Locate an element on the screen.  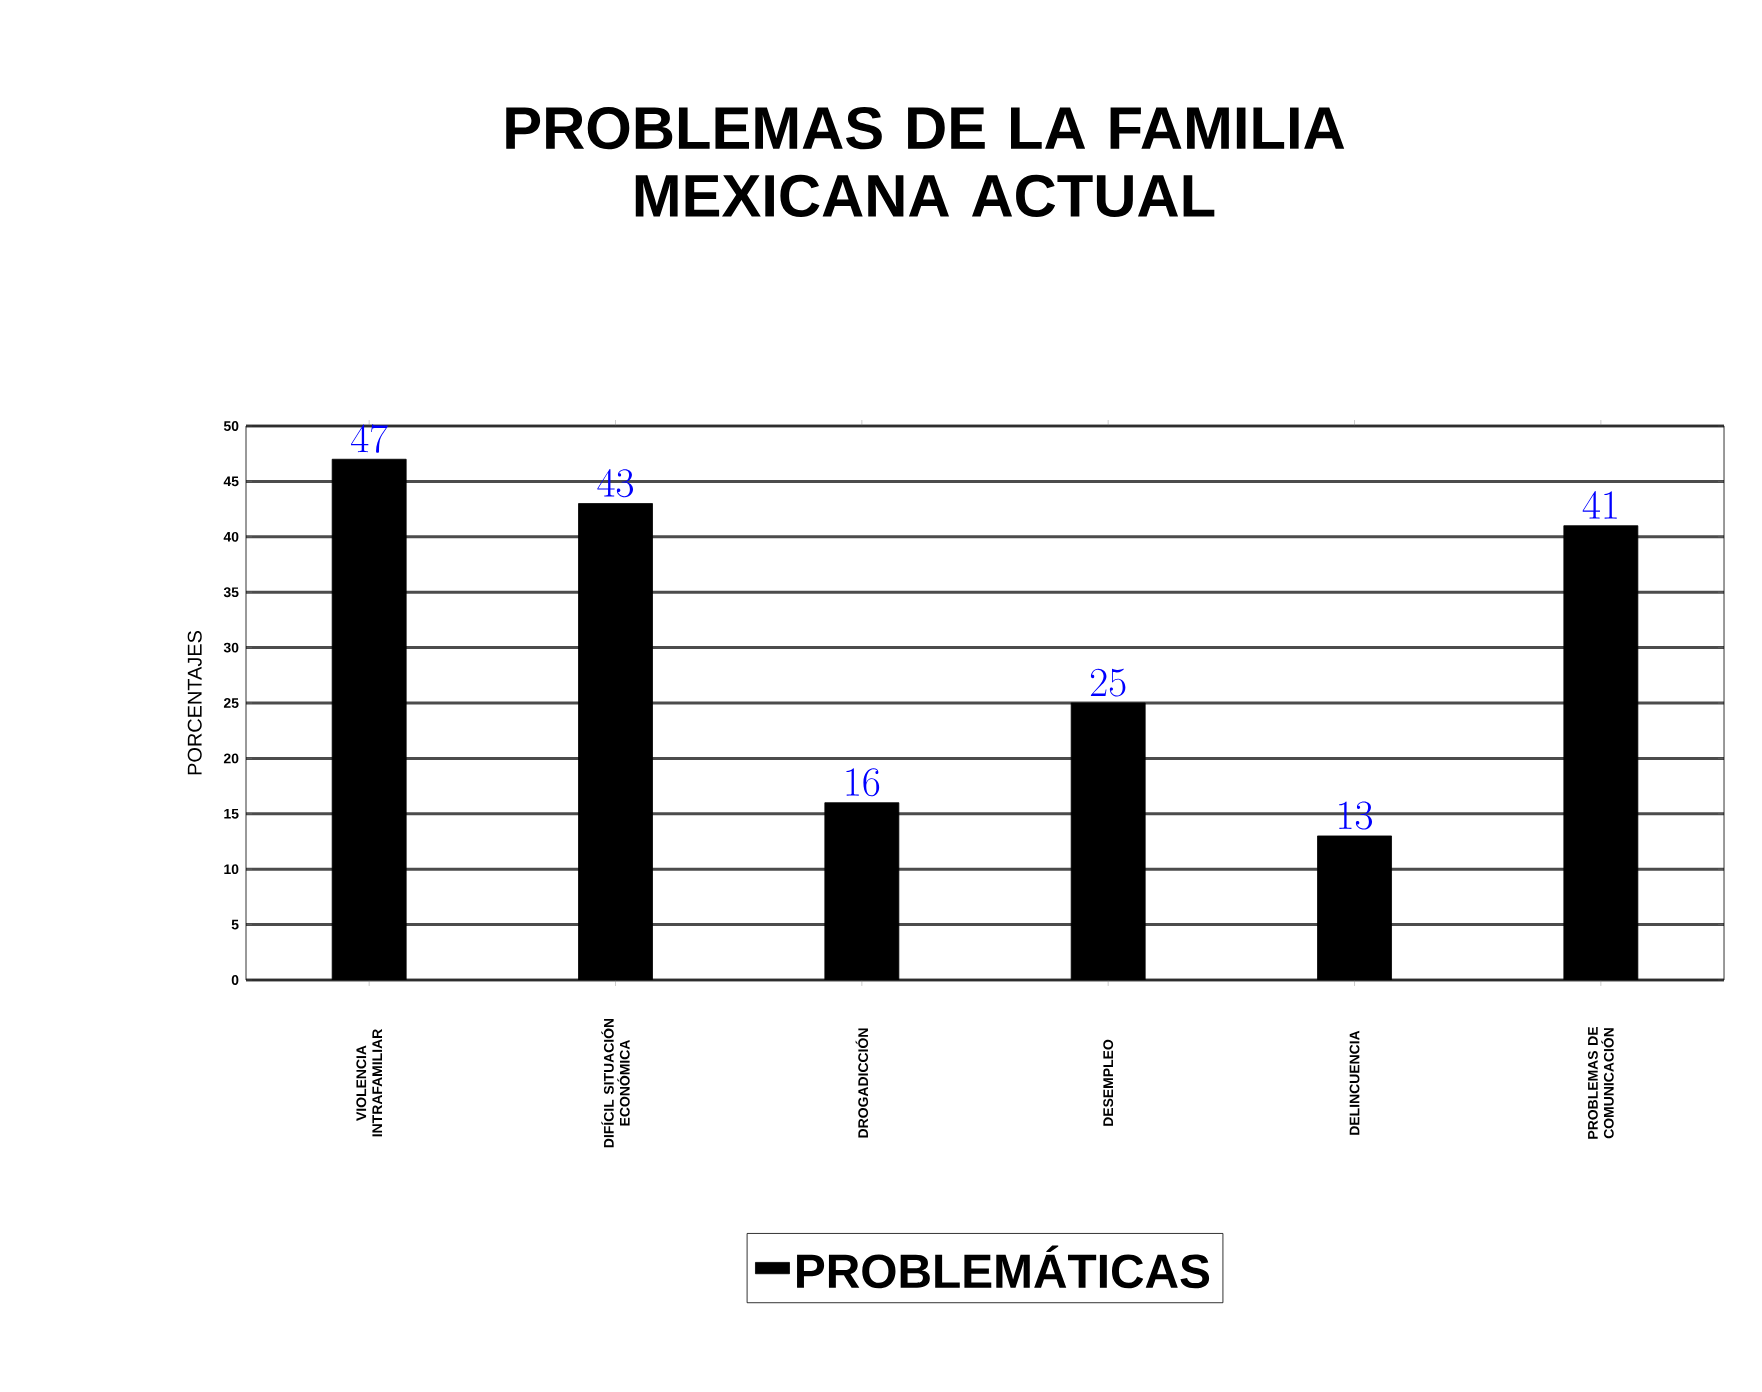
data-label: 25 is located at coordinates (1108, 682).